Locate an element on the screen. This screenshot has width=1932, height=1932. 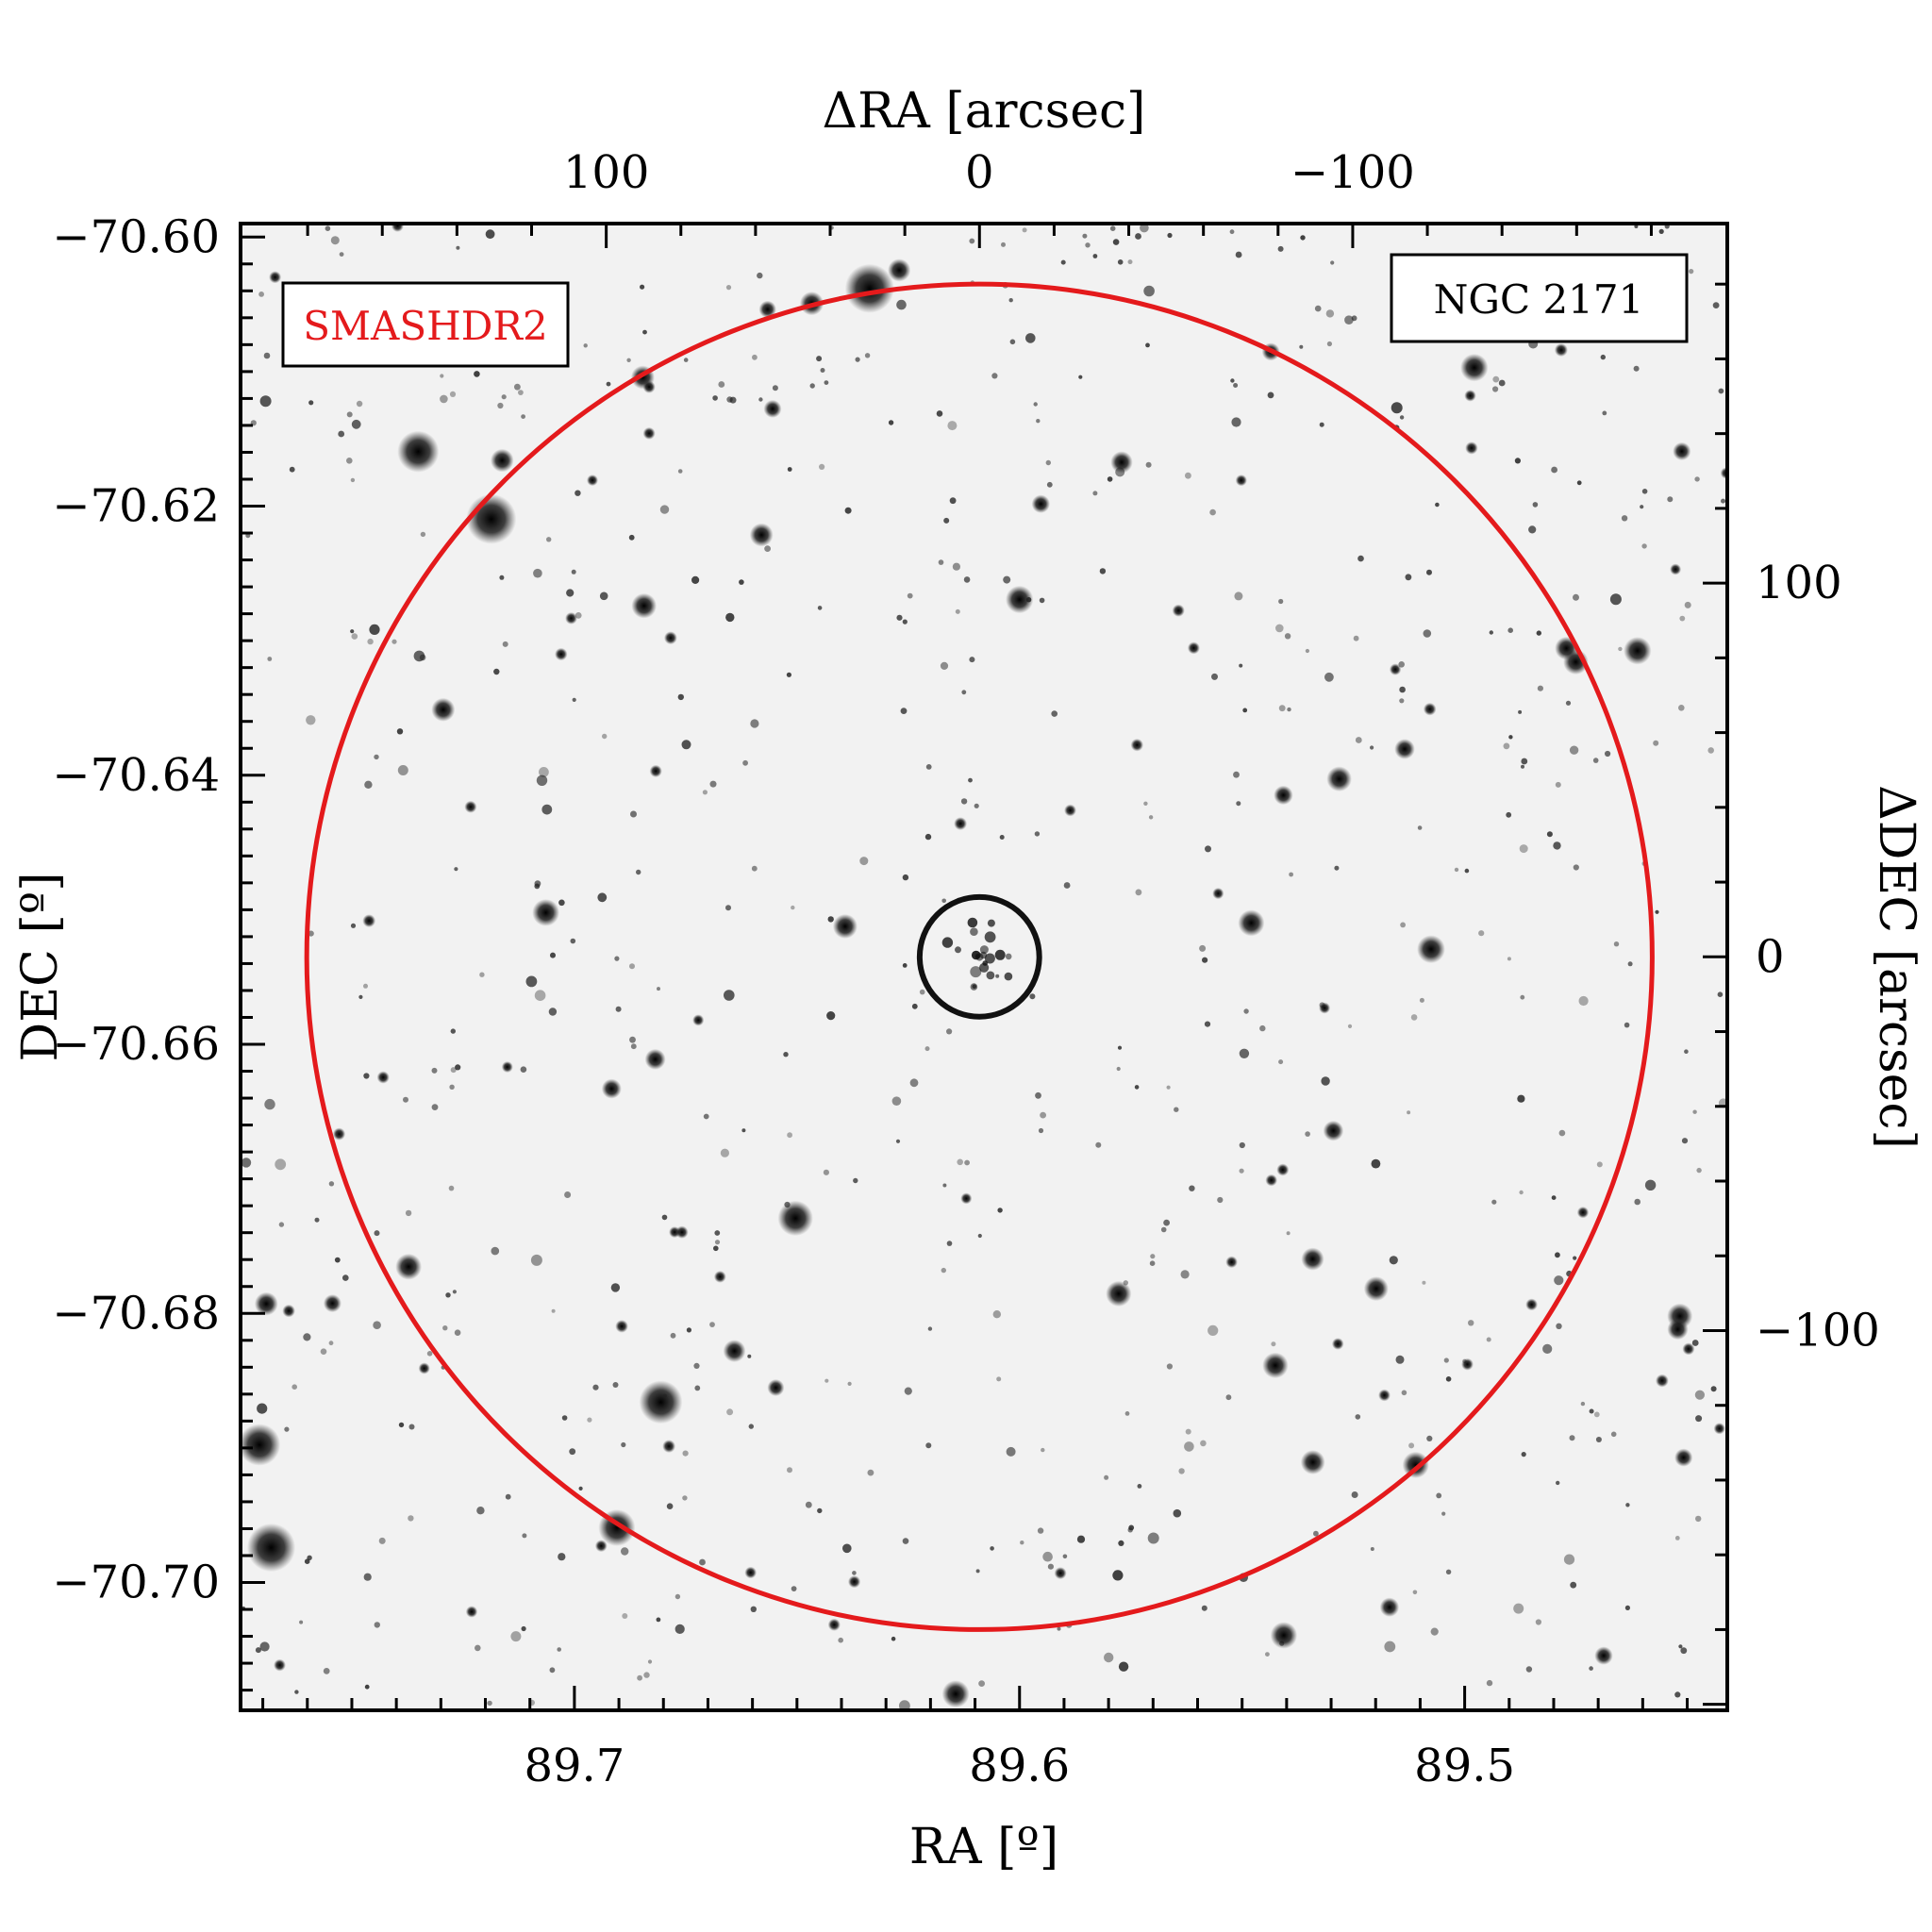
left-tick-label: −70.66 is located at coordinates (136, 1044).